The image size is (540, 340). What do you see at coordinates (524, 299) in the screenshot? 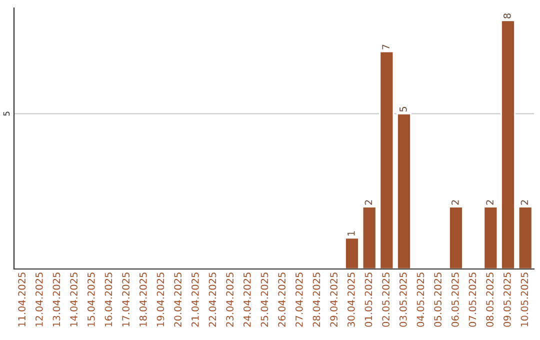
I see `x-tick-label: 10.05.2025` at bounding box center [524, 299].